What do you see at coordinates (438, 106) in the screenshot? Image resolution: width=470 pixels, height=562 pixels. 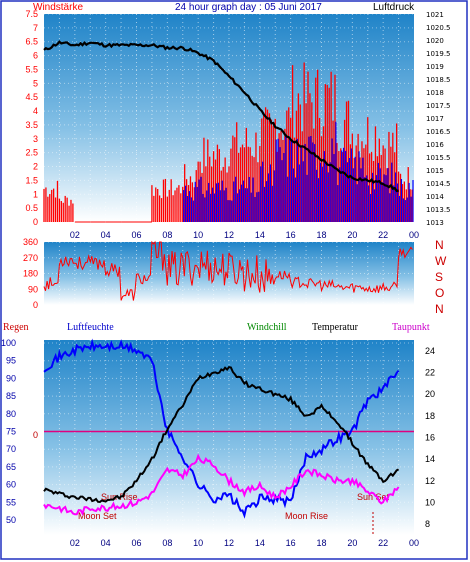 I see `pressure-tick: 1017.5` at bounding box center [438, 106].